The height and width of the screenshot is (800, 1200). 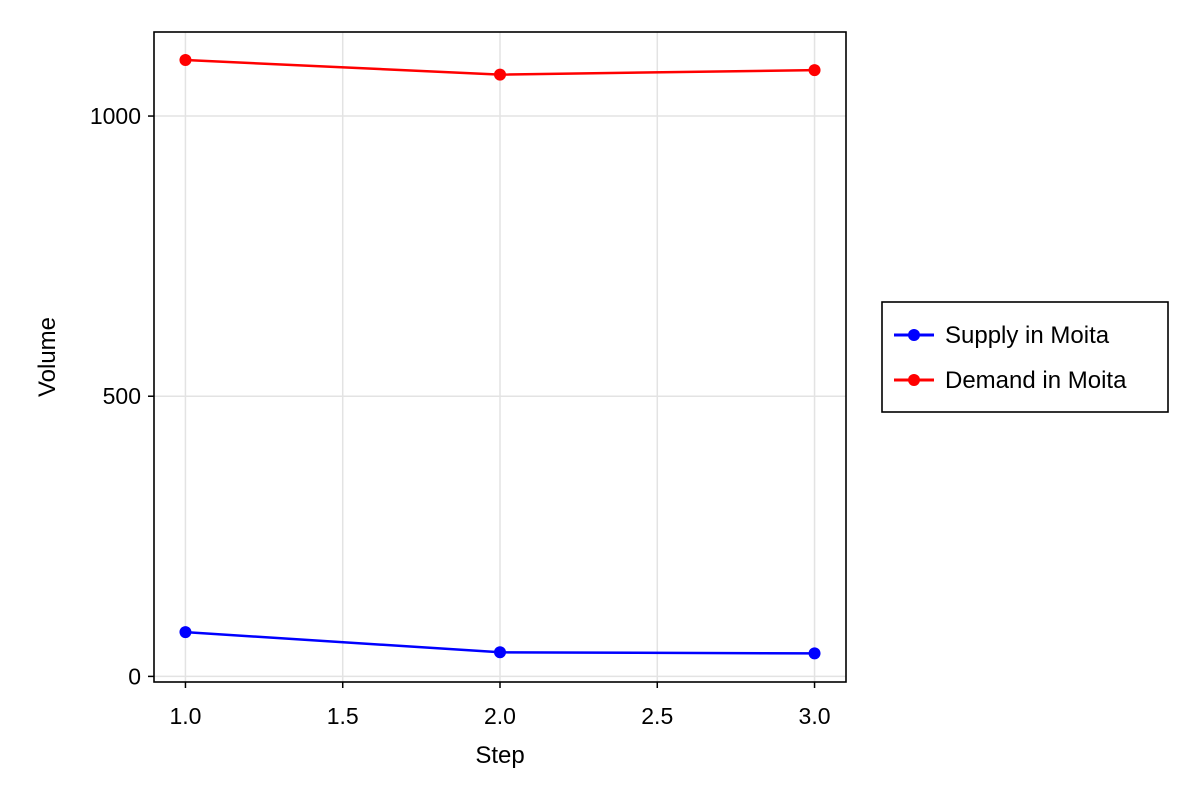 I want to click on y-tick-label: 500, so click(x=122, y=396).